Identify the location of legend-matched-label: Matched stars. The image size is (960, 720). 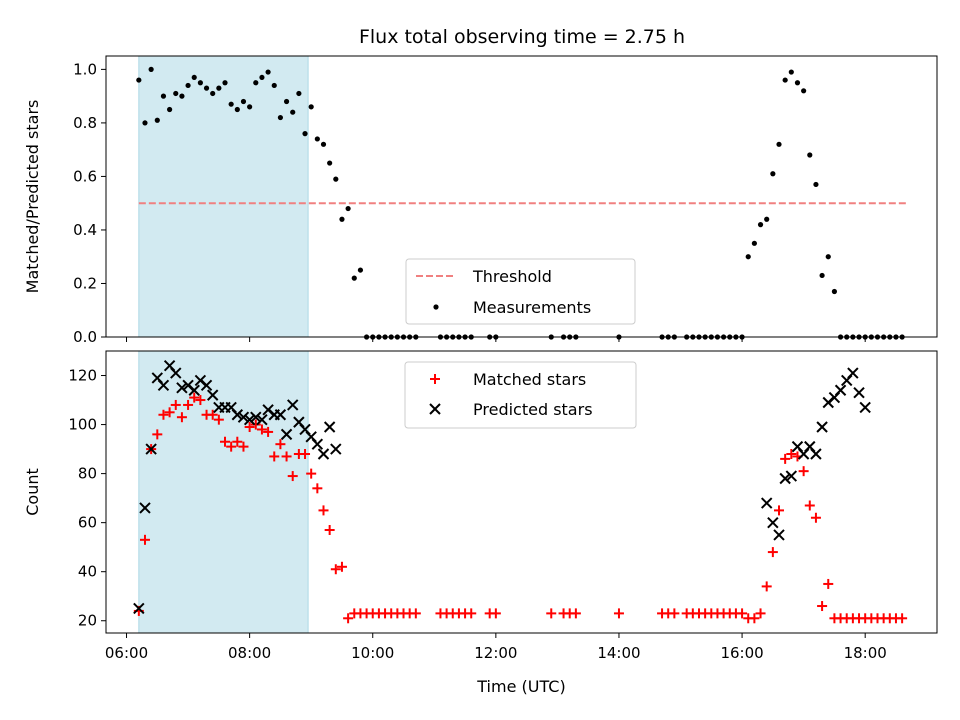
(529, 379).